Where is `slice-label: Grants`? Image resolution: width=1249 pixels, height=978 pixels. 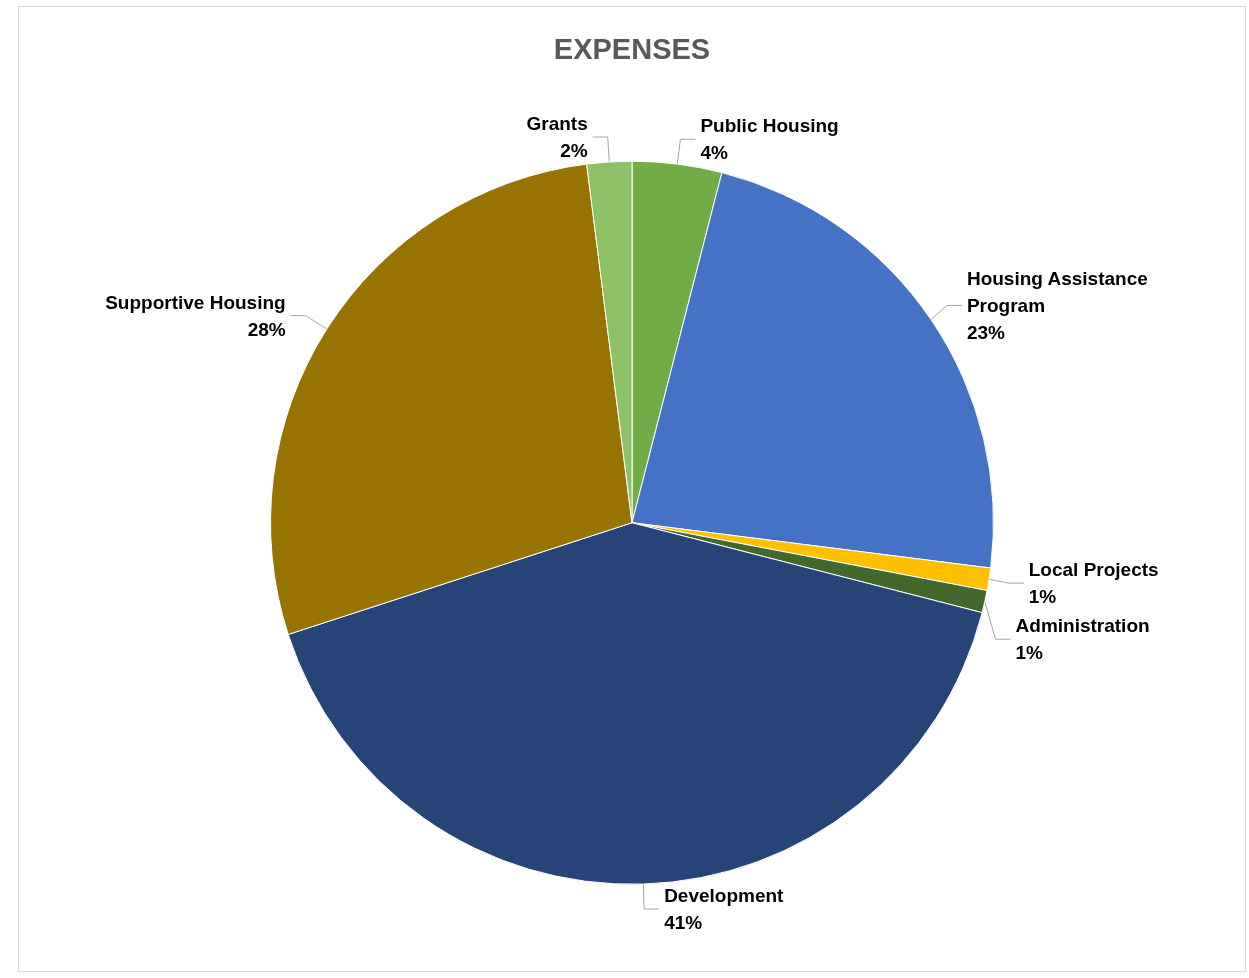
slice-label: Grants is located at coordinates (557, 123).